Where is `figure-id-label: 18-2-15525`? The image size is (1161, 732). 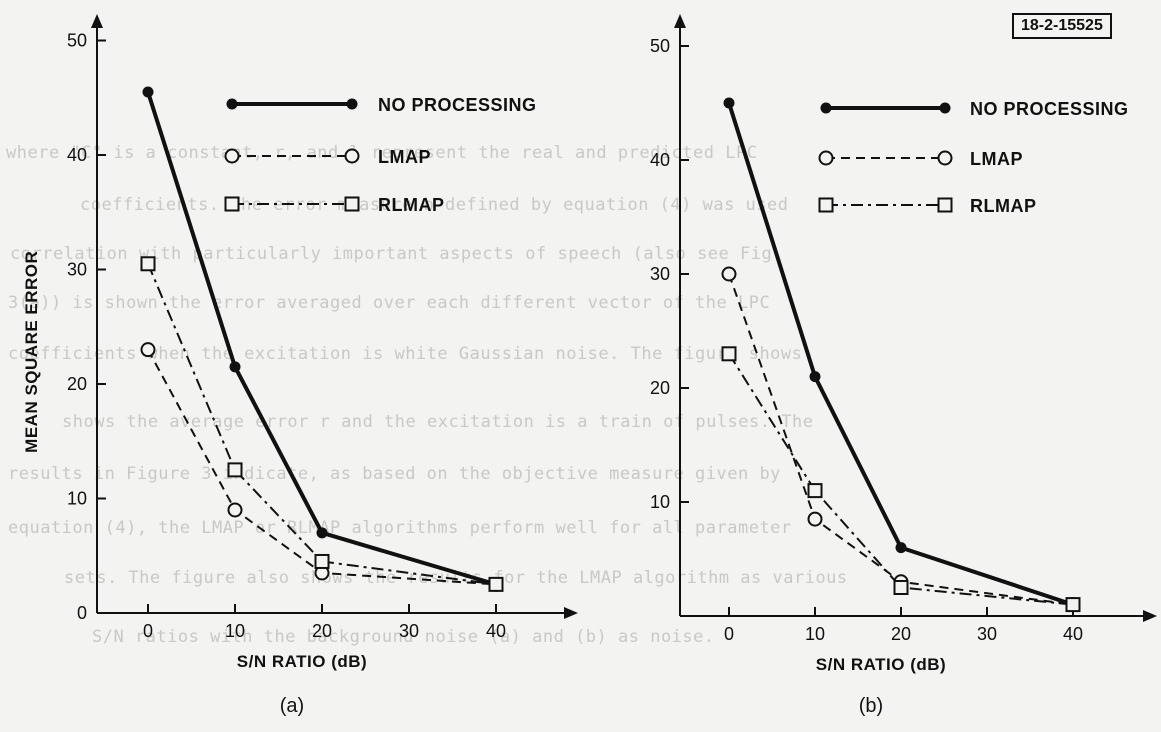 figure-id-label: 18-2-15525 is located at coordinates (1062, 26).